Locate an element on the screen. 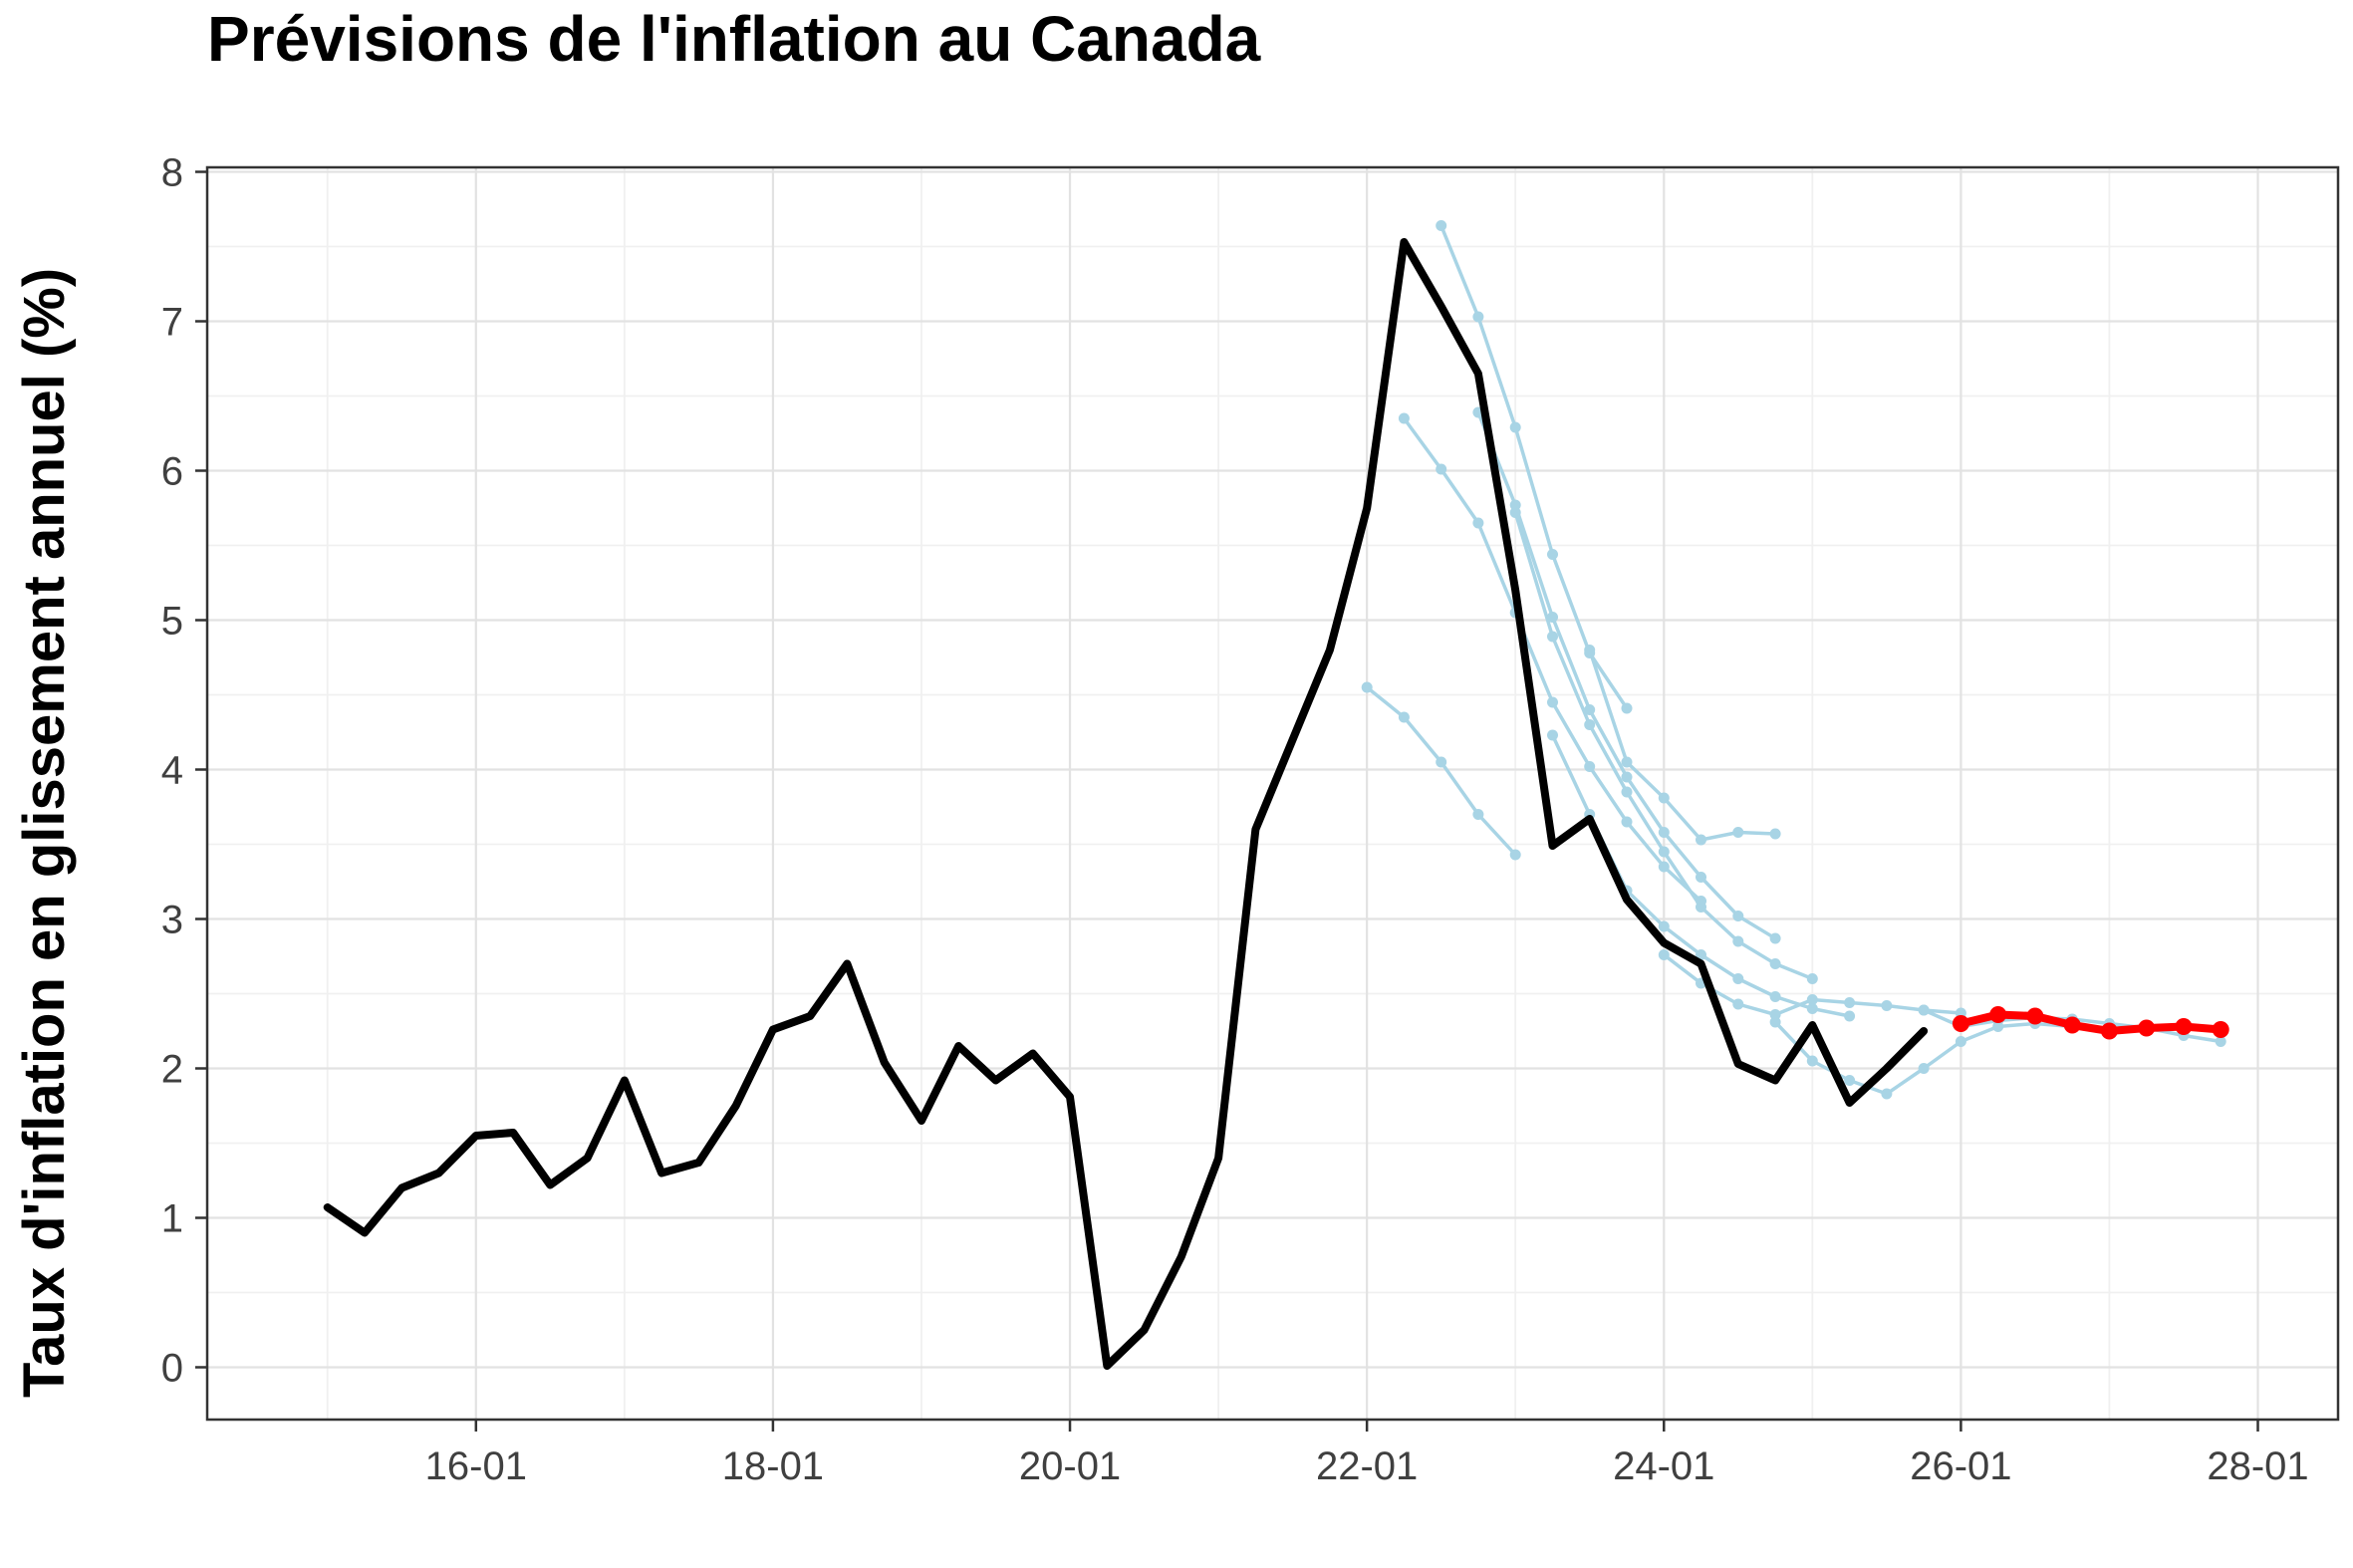 Image resolution: width=2353 pixels, height=1568 pixels. chart-title: Prévisions de l'inflation au Canada is located at coordinates (734, 39).